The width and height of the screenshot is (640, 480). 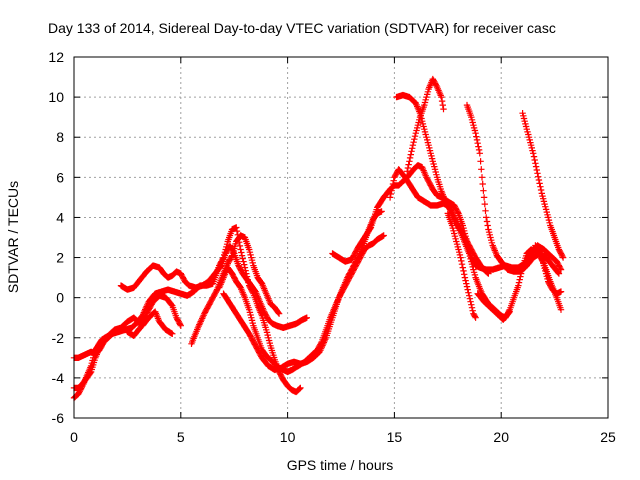 I want to click on y-tick-label: 12, so click(x=56, y=57).